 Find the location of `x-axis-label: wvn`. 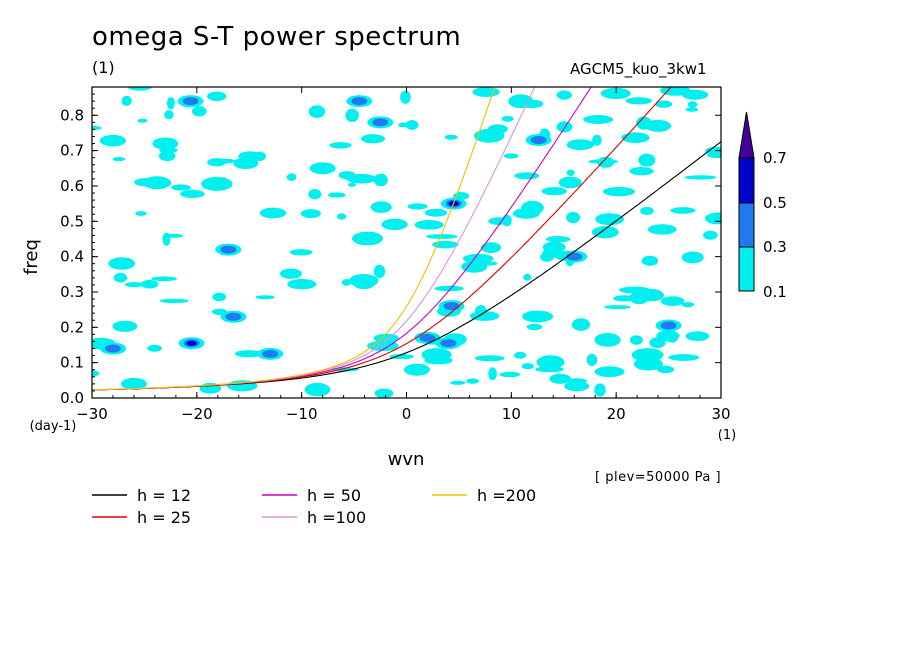

x-axis-label: wvn is located at coordinates (406, 459).